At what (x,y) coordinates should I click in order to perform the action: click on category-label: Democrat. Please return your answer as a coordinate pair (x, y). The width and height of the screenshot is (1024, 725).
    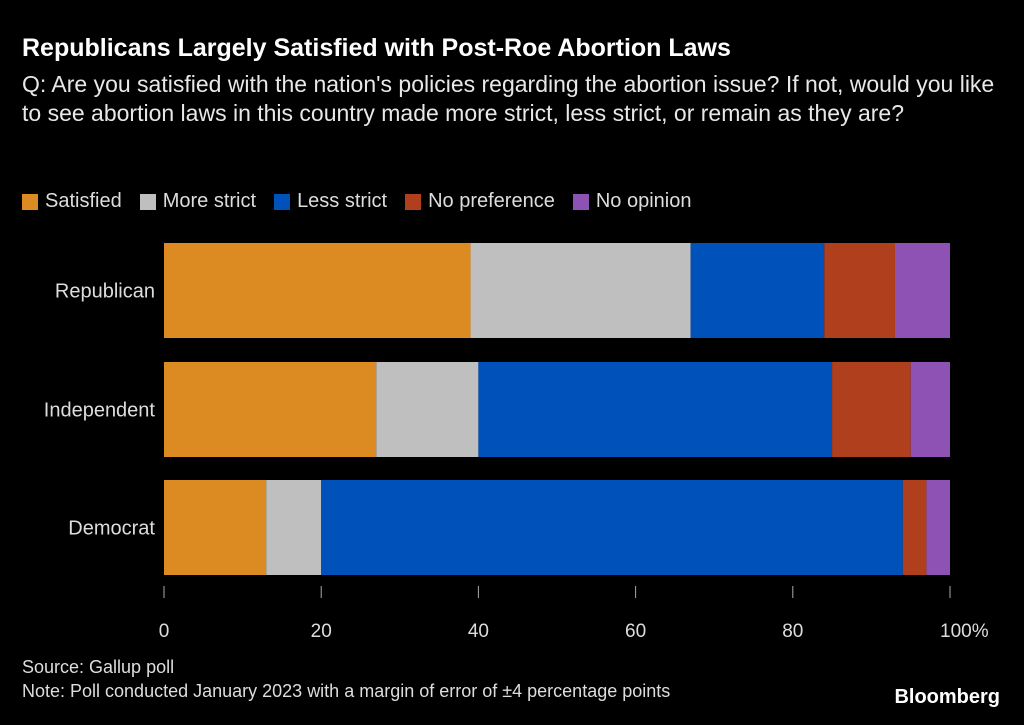
    Looking at the image, I should click on (111, 529).